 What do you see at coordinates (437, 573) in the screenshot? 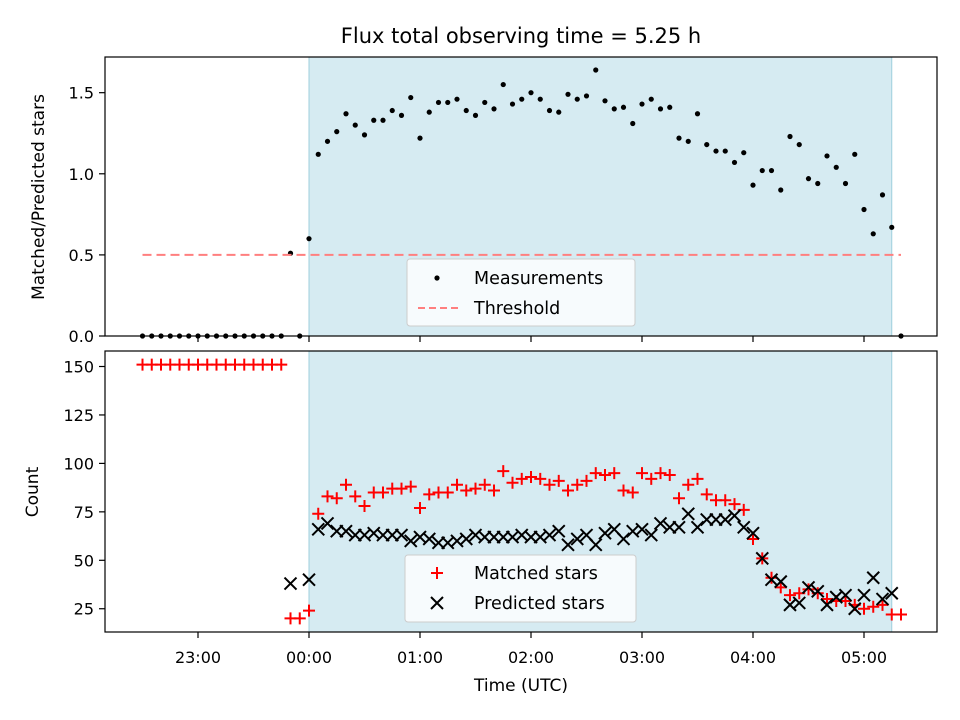
I see `legend-matched-stars-marker` at bounding box center [437, 573].